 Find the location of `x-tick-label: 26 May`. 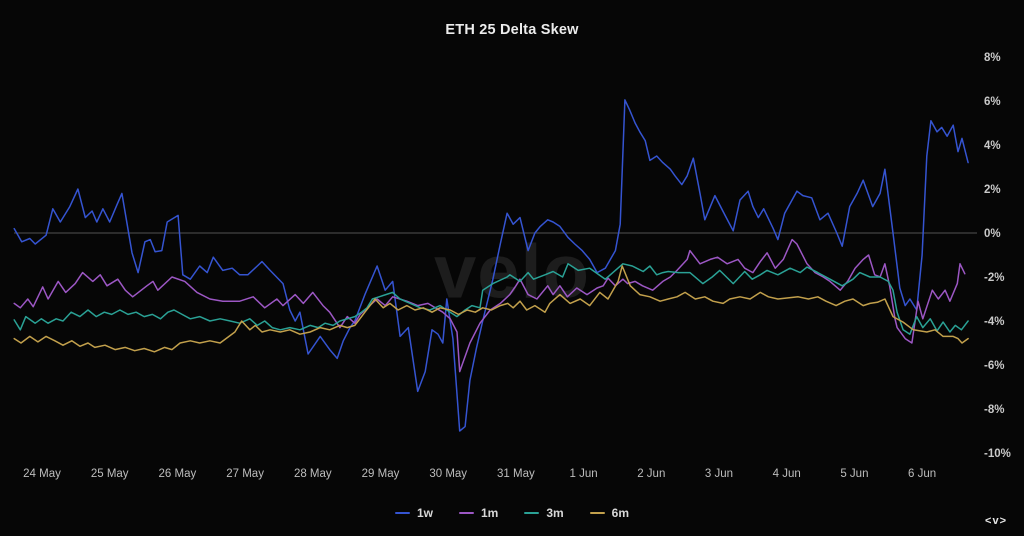

x-tick-label: 26 May is located at coordinates (178, 474).